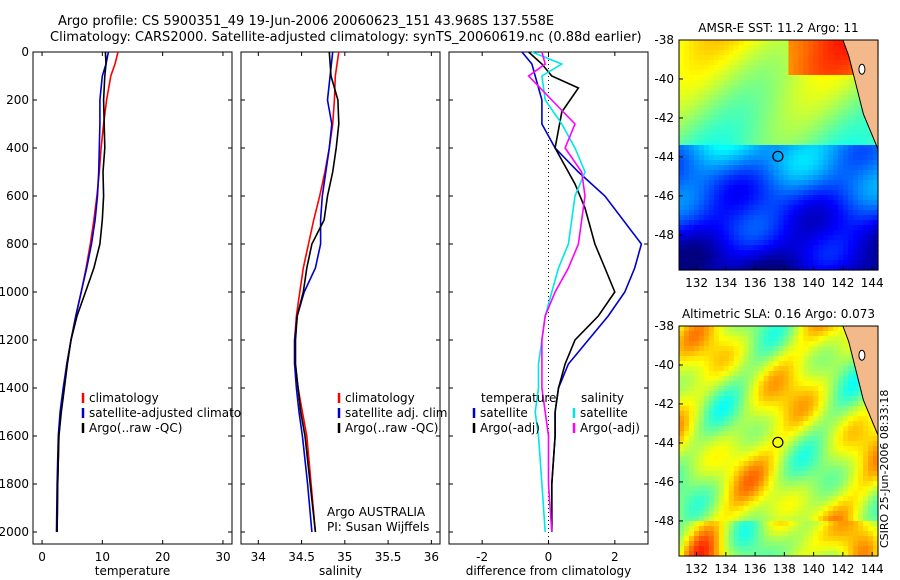 Image resolution: width=900 pixels, height=580 pixels. I want to click on x-tick-label: 34, so click(258, 557).